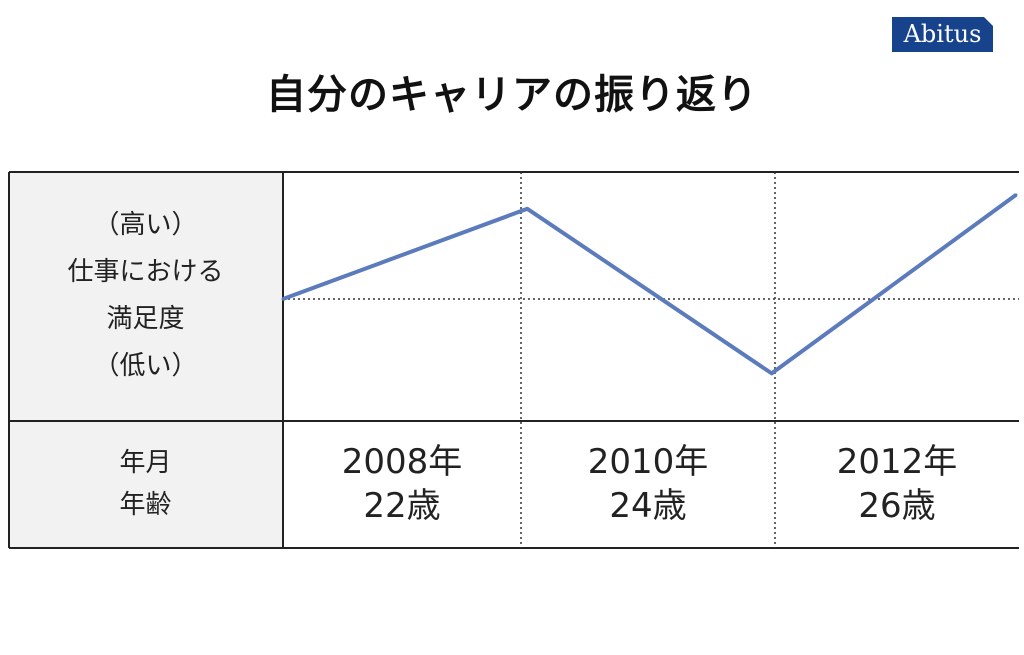  Describe the element at coordinates (402, 462) in the screenshot. I see `category-year-label: 2008年` at that location.